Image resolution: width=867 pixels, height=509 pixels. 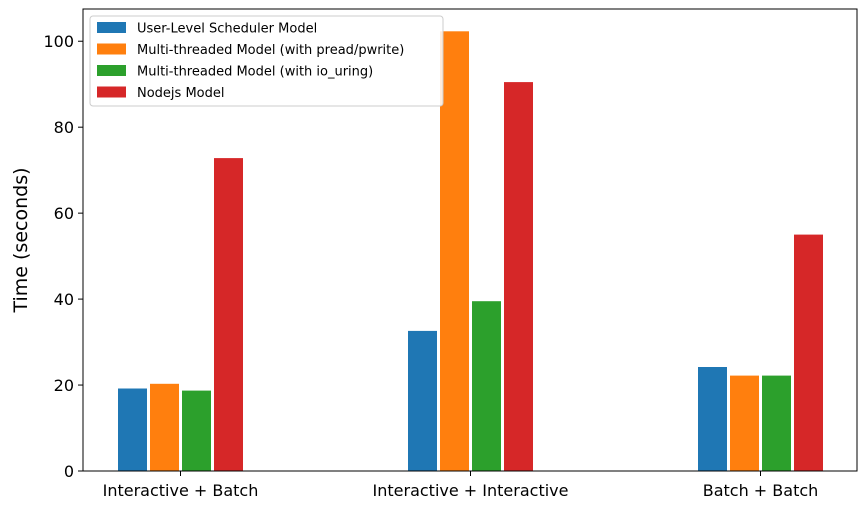 What do you see at coordinates (64, 385) in the screenshot?
I see `y-tick-label: 20` at bounding box center [64, 385].